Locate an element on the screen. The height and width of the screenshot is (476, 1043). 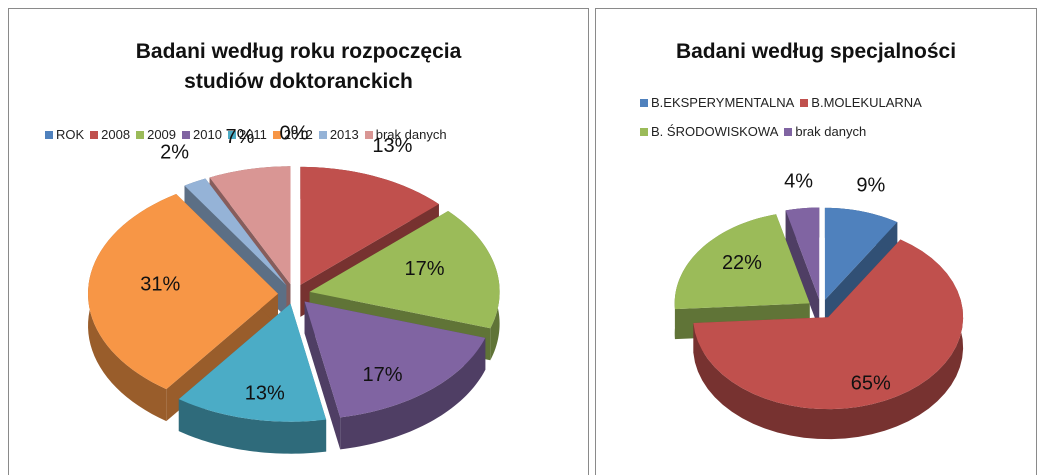
data-label: 2% is located at coordinates (174, 152).